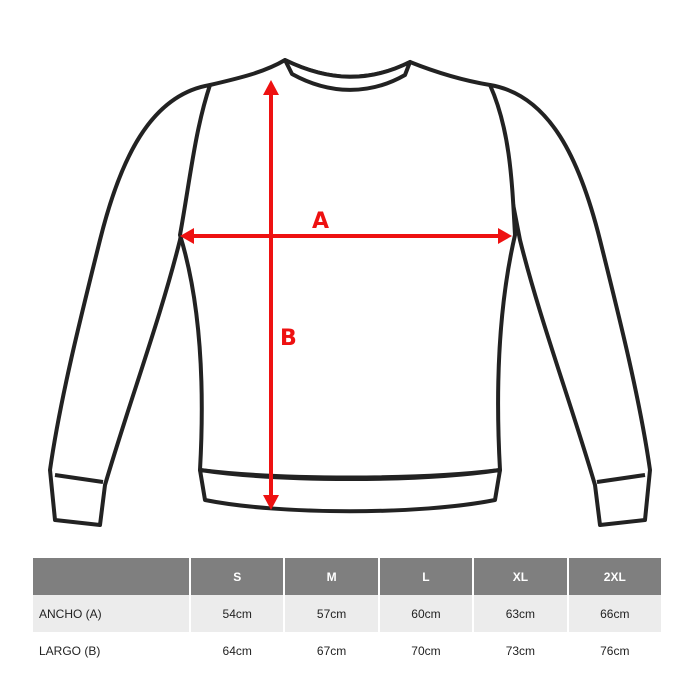  Describe the element at coordinates (238, 613) in the screenshot. I see `cell: 54cm` at that location.